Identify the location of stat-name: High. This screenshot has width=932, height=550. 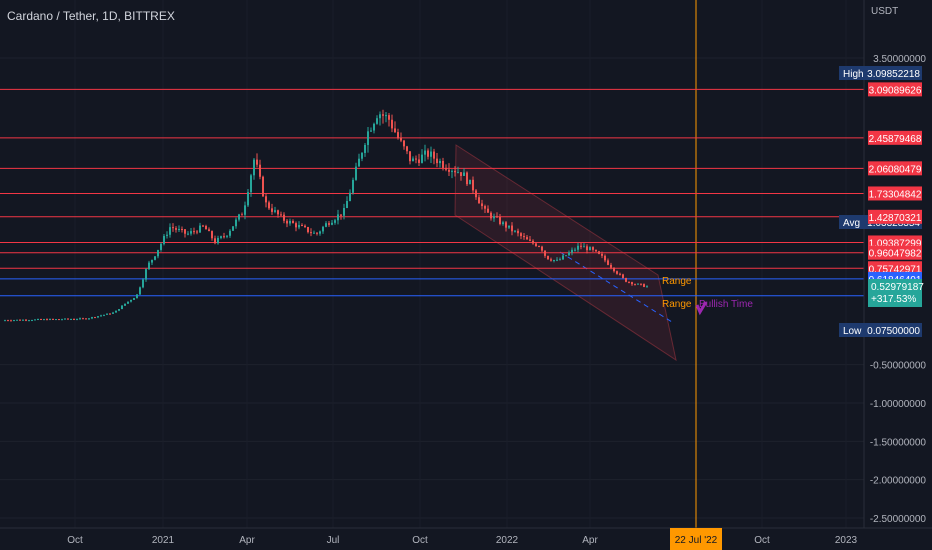
(853, 74).